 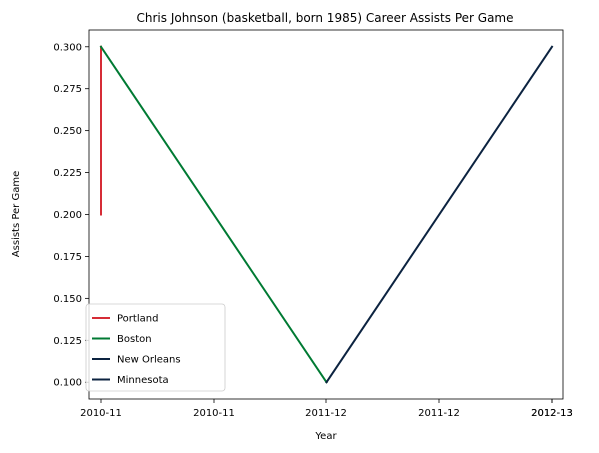 What do you see at coordinates (137, 319) in the screenshot?
I see `legend-label-portland: Portland` at bounding box center [137, 319].